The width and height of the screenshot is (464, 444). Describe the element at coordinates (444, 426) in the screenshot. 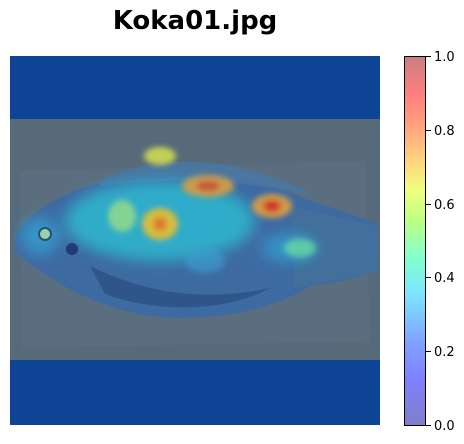

I see `colorbar-tick-label: 0.0` at that location.